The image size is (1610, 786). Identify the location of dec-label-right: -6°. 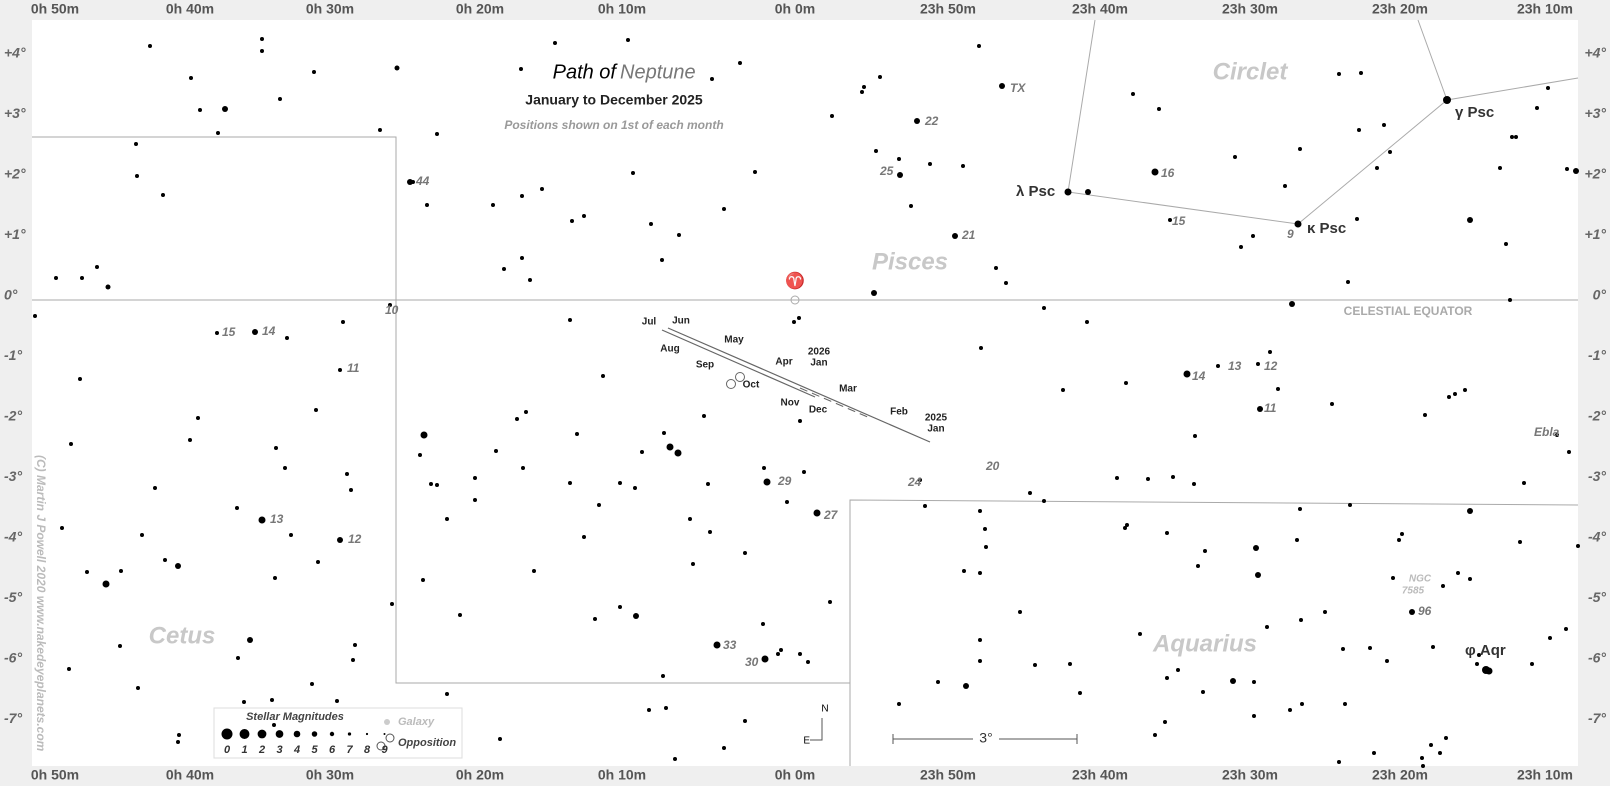
(1597, 658).